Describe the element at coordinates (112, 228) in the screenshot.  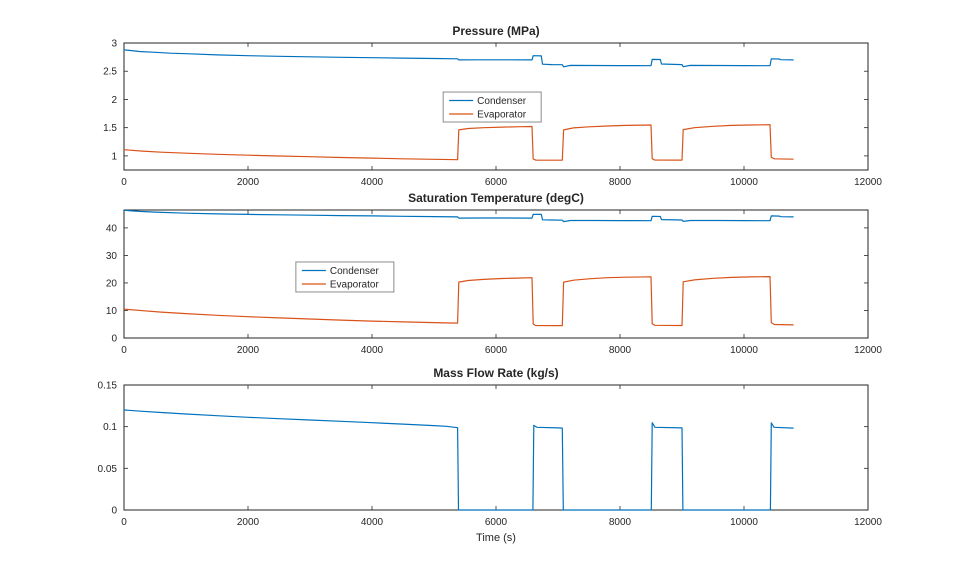
I see `y-tick-label: 40` at that location.